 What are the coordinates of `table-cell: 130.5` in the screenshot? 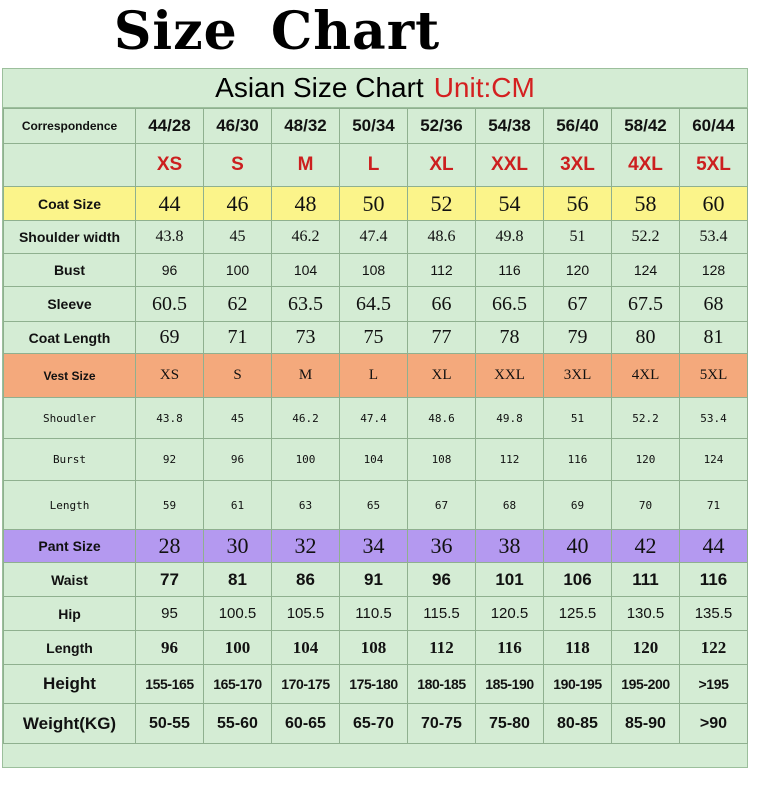 It's located at (645, 613).